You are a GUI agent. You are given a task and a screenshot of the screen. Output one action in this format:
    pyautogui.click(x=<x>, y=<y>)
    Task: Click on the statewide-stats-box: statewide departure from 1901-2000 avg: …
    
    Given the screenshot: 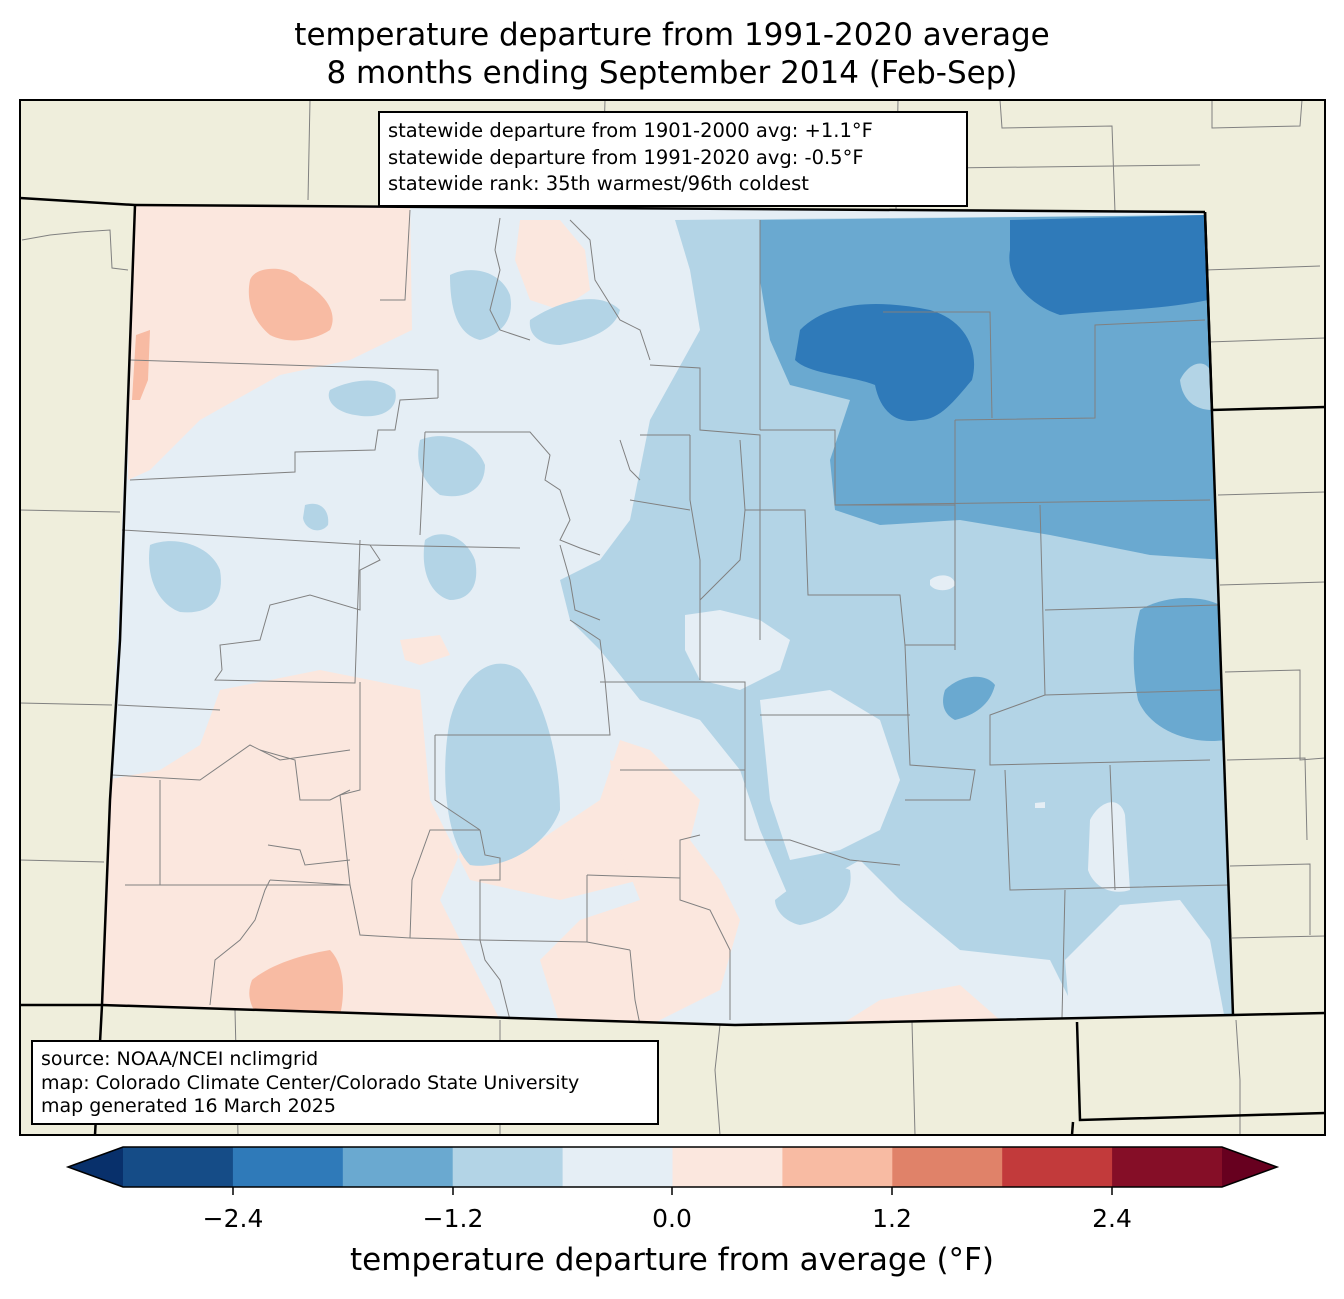 What is the action you would take?
    pyautogui.click(x=673, y=159)
    